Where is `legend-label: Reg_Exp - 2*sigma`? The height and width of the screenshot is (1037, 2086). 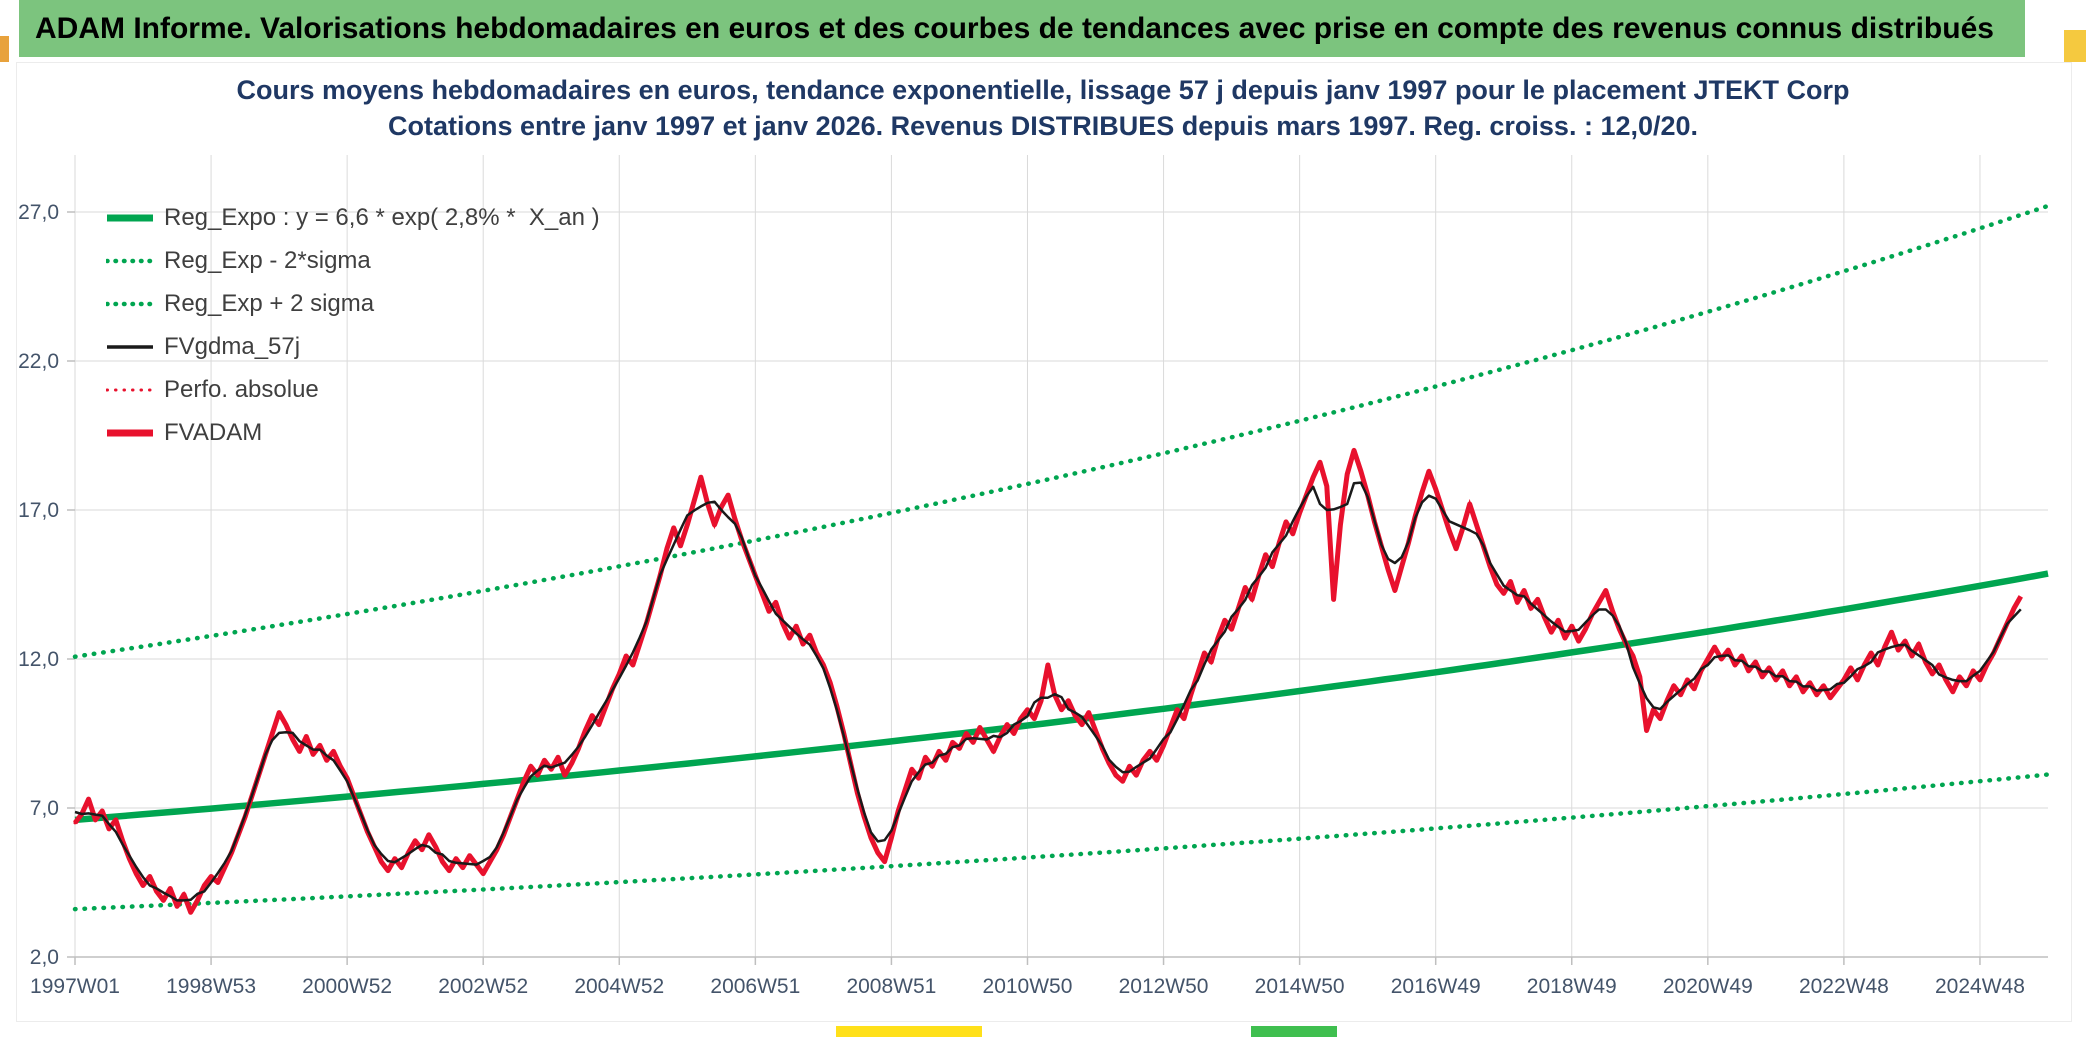
legend-label: Reg_Exp - 2*sigma is located at coordinates (267, 260).